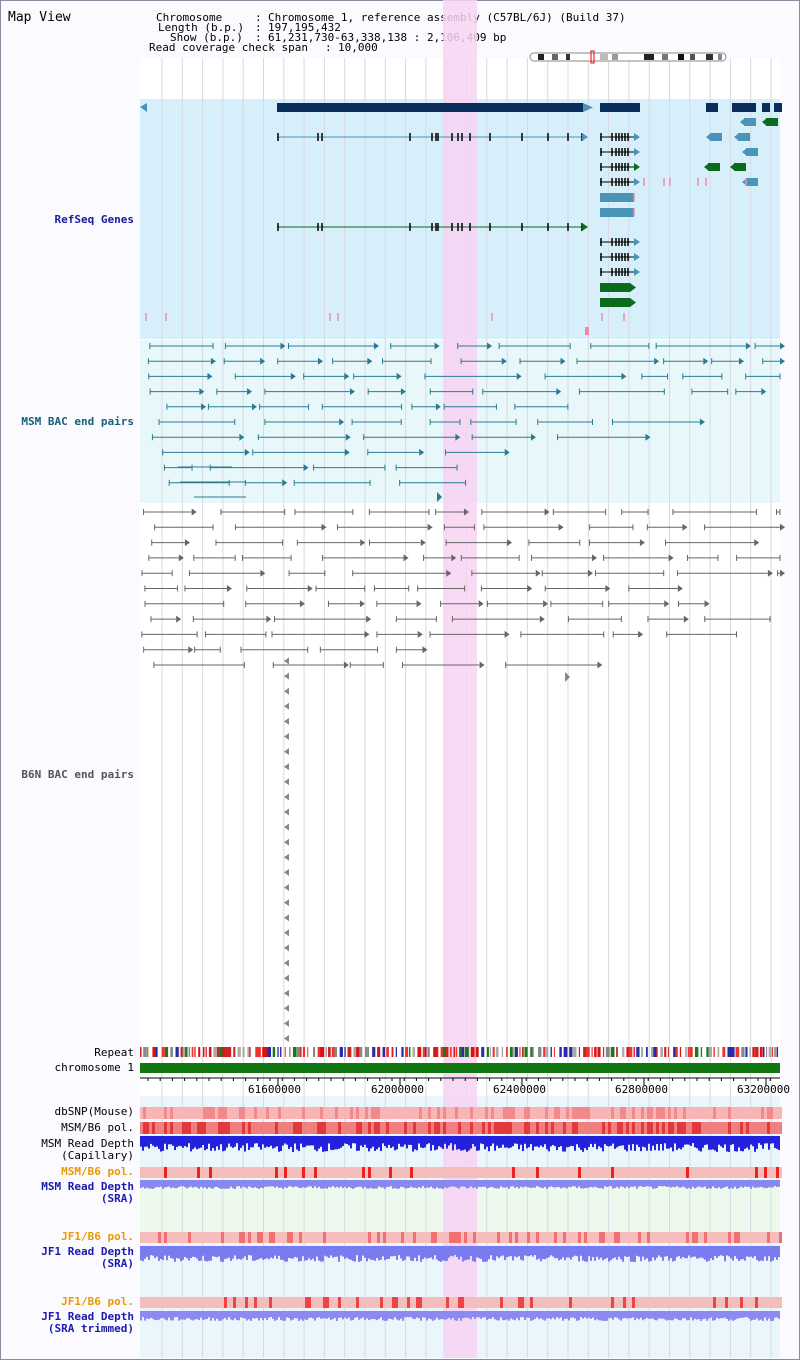 Image resolution: width=800 pixels, height=1360 pixels. What do you see at coordinates (541, 57) in the screenshot?
I see `ideogram-band` at bounding box center [541, 57].